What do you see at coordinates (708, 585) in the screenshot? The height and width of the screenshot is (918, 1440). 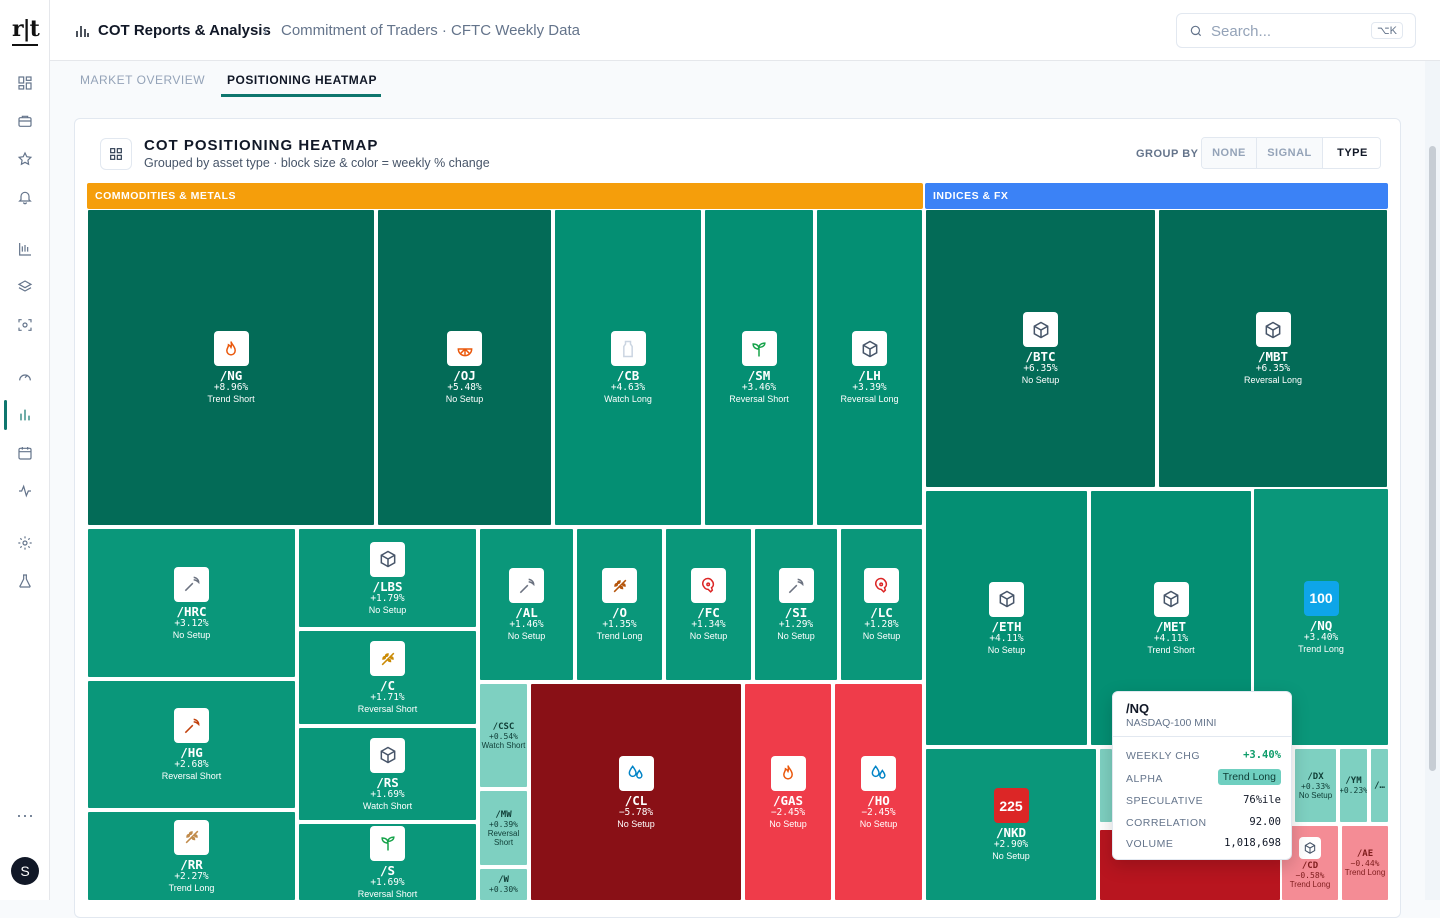 I see `meat-icon` at bounding box center [708, 585].